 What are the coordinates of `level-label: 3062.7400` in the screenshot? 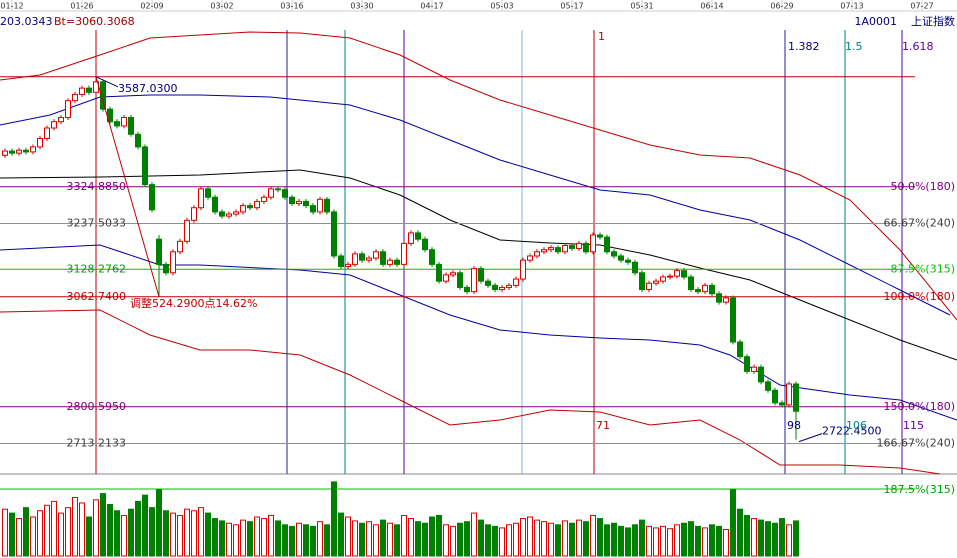 It's located at (97, 296).